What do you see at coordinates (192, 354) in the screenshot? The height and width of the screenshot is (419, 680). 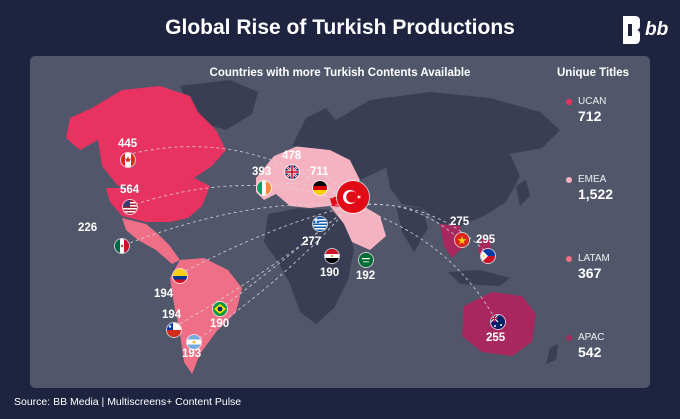 I see `count-argentina: 193` at bounding box center [192, 354].